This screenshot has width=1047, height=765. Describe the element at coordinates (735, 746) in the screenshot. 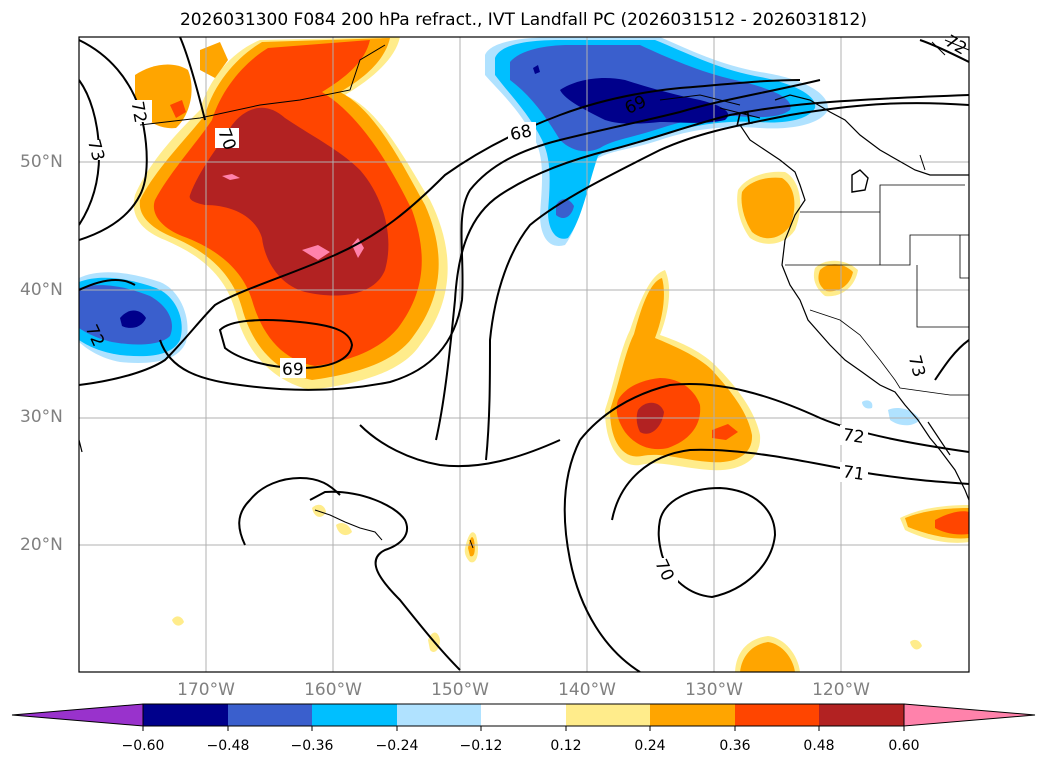

I see `colorbar-tick-label: 0.36` at that location.